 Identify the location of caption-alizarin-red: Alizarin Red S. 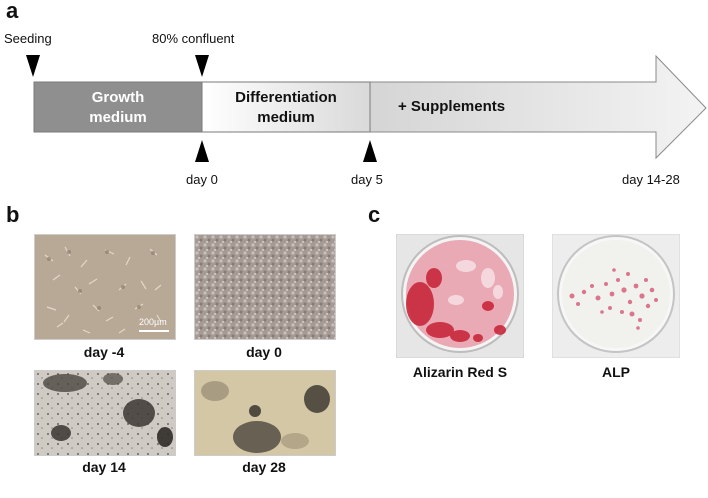
(460, 372).